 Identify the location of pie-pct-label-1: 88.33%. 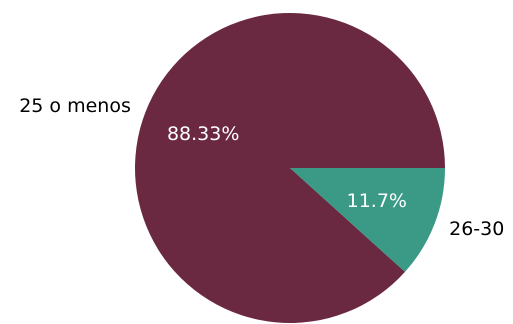
(203, 134).